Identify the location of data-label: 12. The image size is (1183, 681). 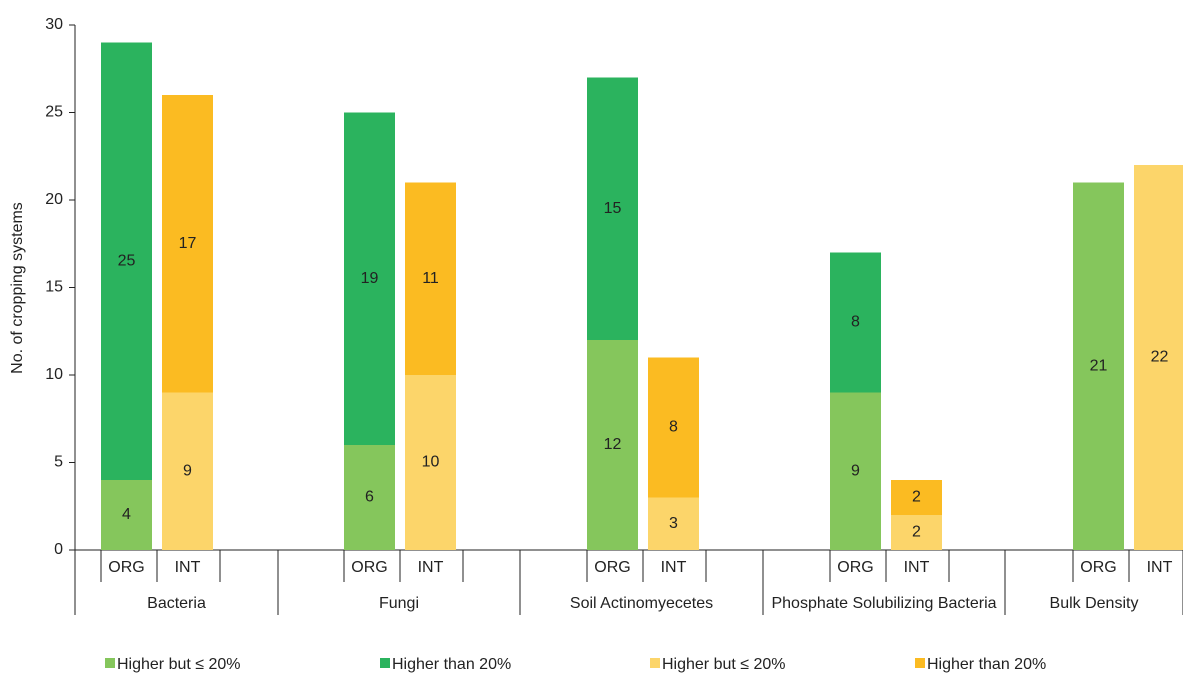
(613, 444).